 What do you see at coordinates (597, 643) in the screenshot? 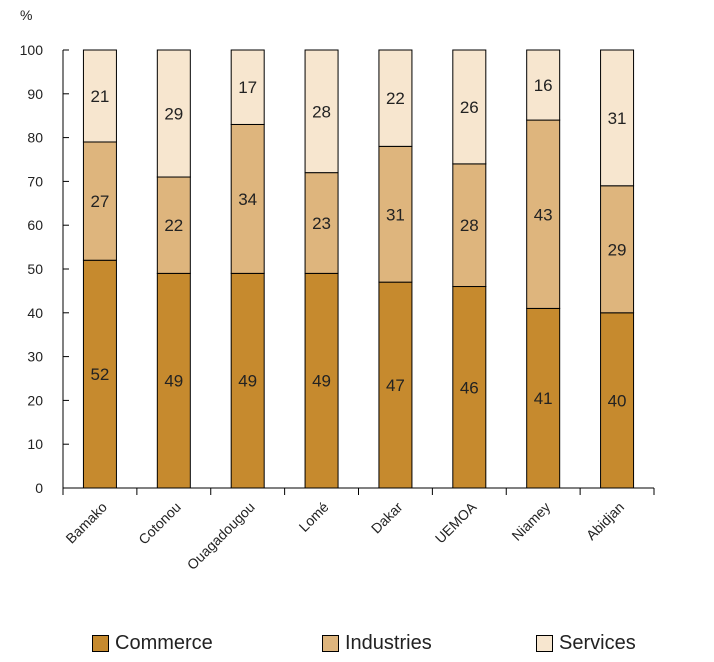
I see `legend-label-services: Services` at bounding box center [597, 643].